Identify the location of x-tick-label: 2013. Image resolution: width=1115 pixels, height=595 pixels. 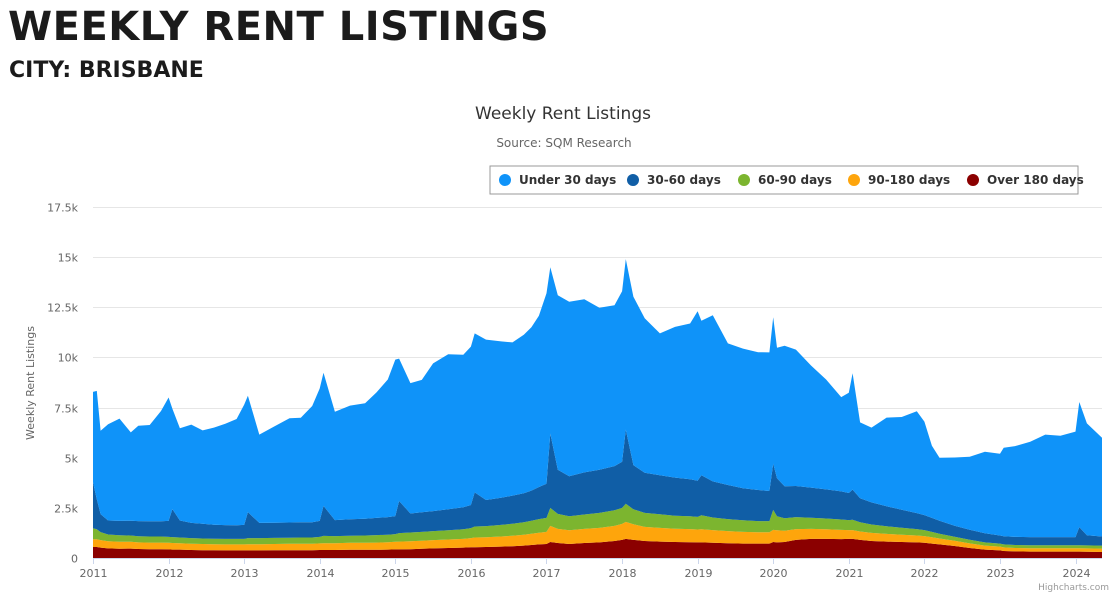
(245, 573).